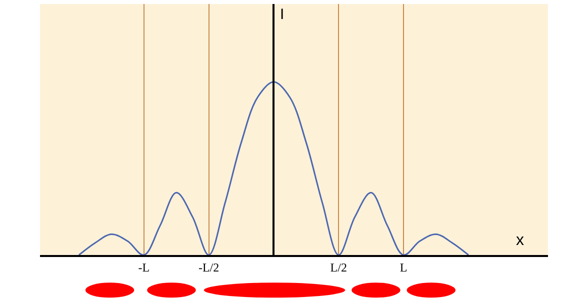 This screenshot has width=568, height=301. Describe the element at coordinates (404, 267) in the screenshot. I see `x-tick-label: L` at that location.